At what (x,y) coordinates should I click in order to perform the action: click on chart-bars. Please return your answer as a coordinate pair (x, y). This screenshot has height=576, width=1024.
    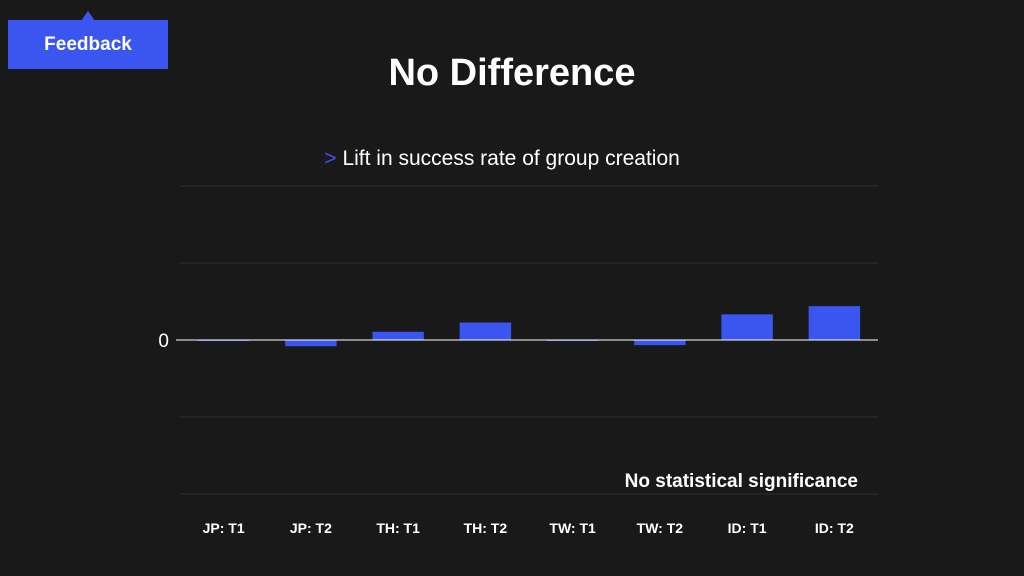
    Looking at the image, I should click on (529, 326).